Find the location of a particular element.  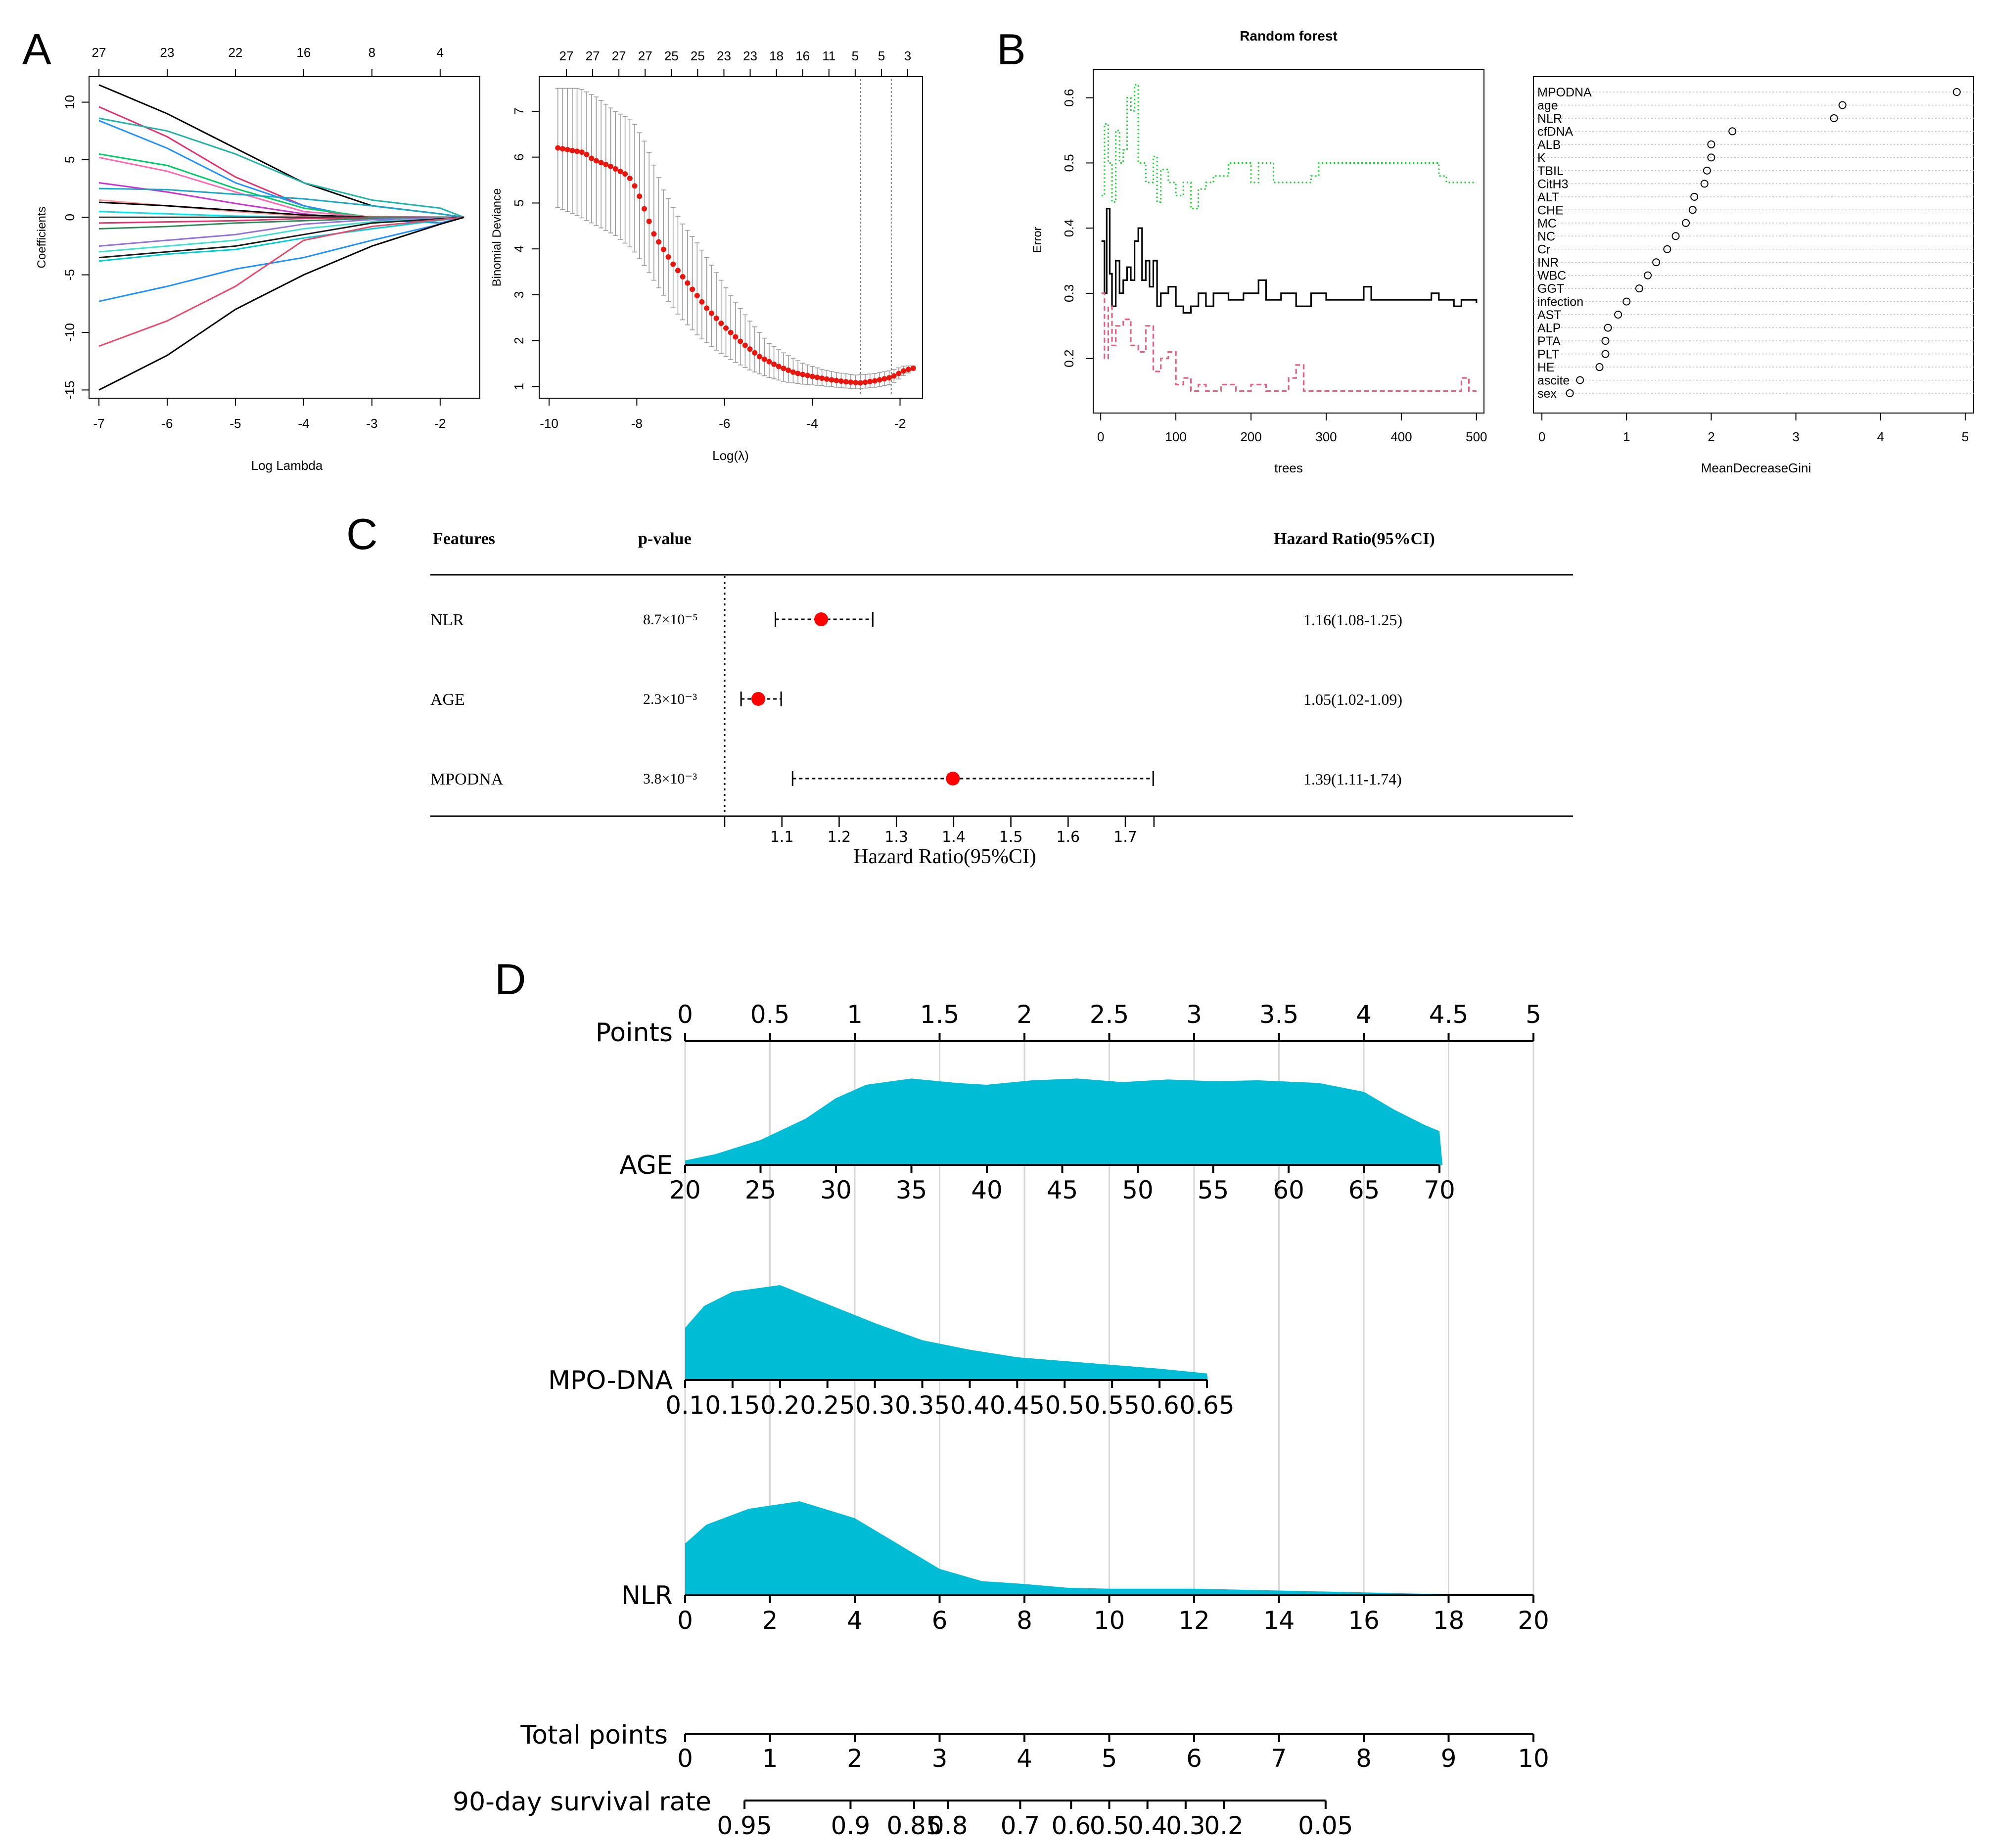

panel-label-b: B is located at coordinates (1011, 49).